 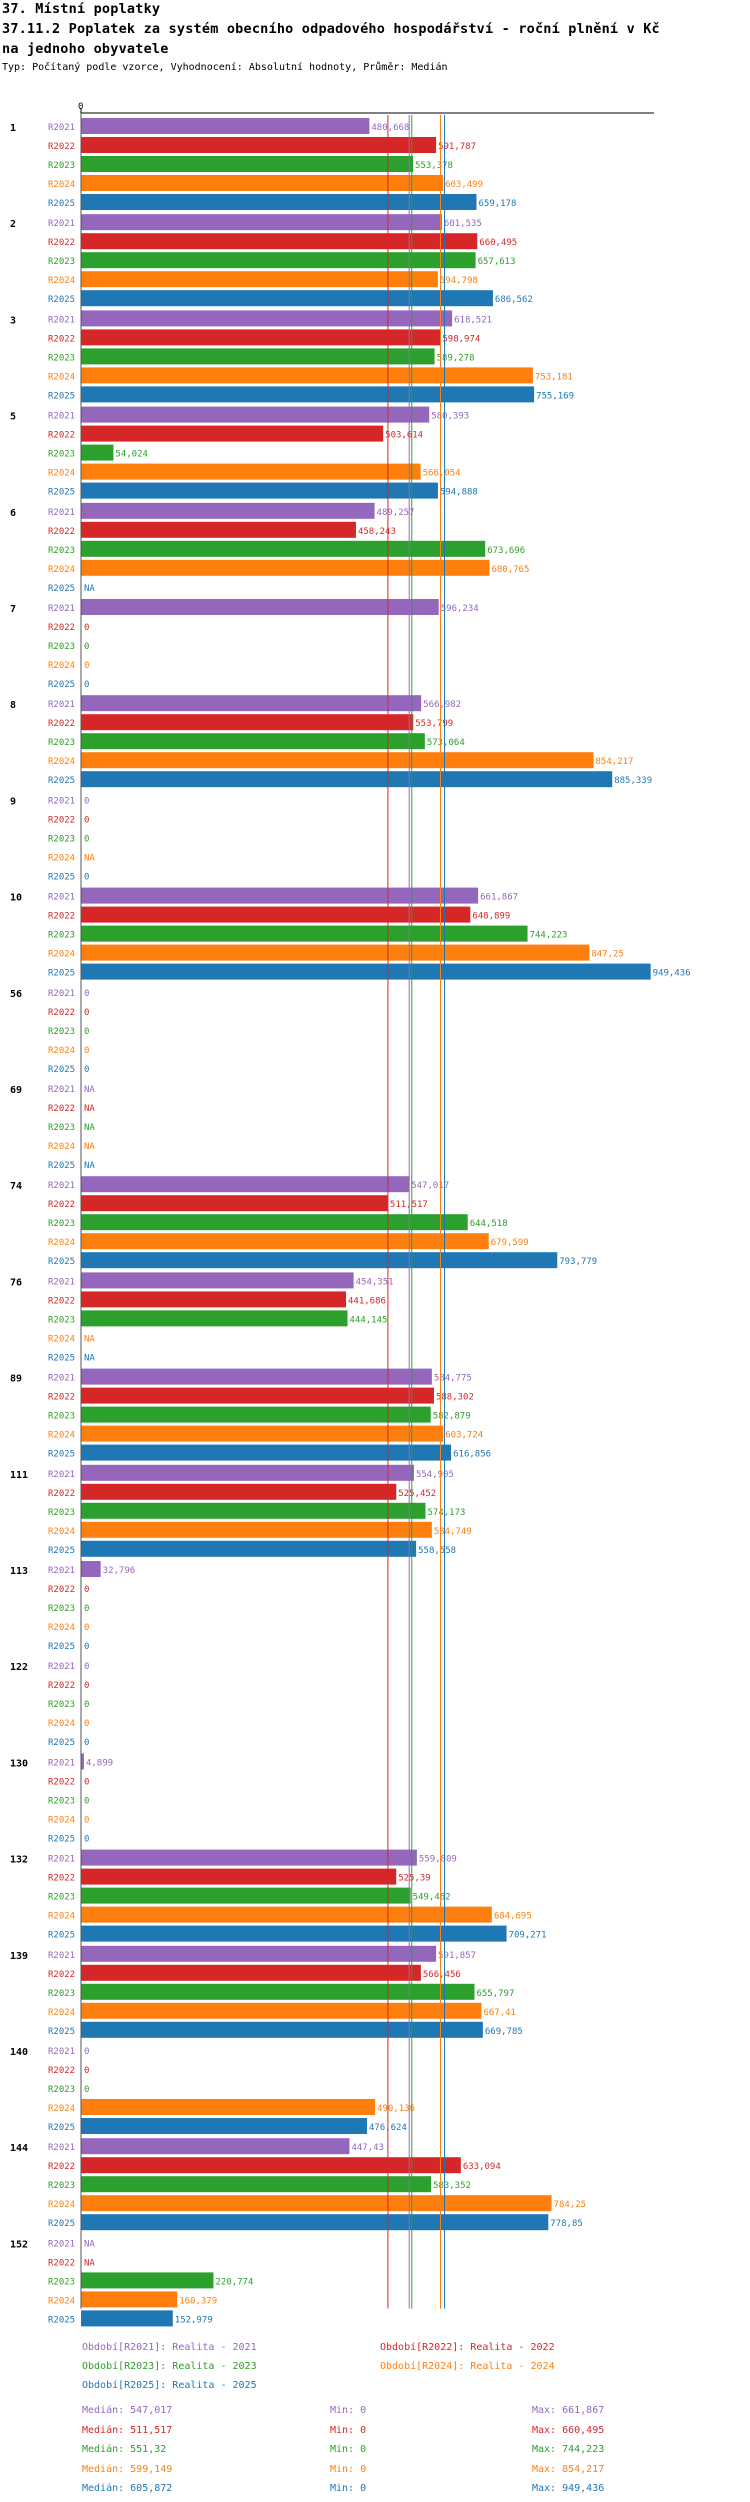 What do you see at coordinates (19, 2052) in the screenshot?
I see `category-label: 140` at bounding box center [19, 2052].